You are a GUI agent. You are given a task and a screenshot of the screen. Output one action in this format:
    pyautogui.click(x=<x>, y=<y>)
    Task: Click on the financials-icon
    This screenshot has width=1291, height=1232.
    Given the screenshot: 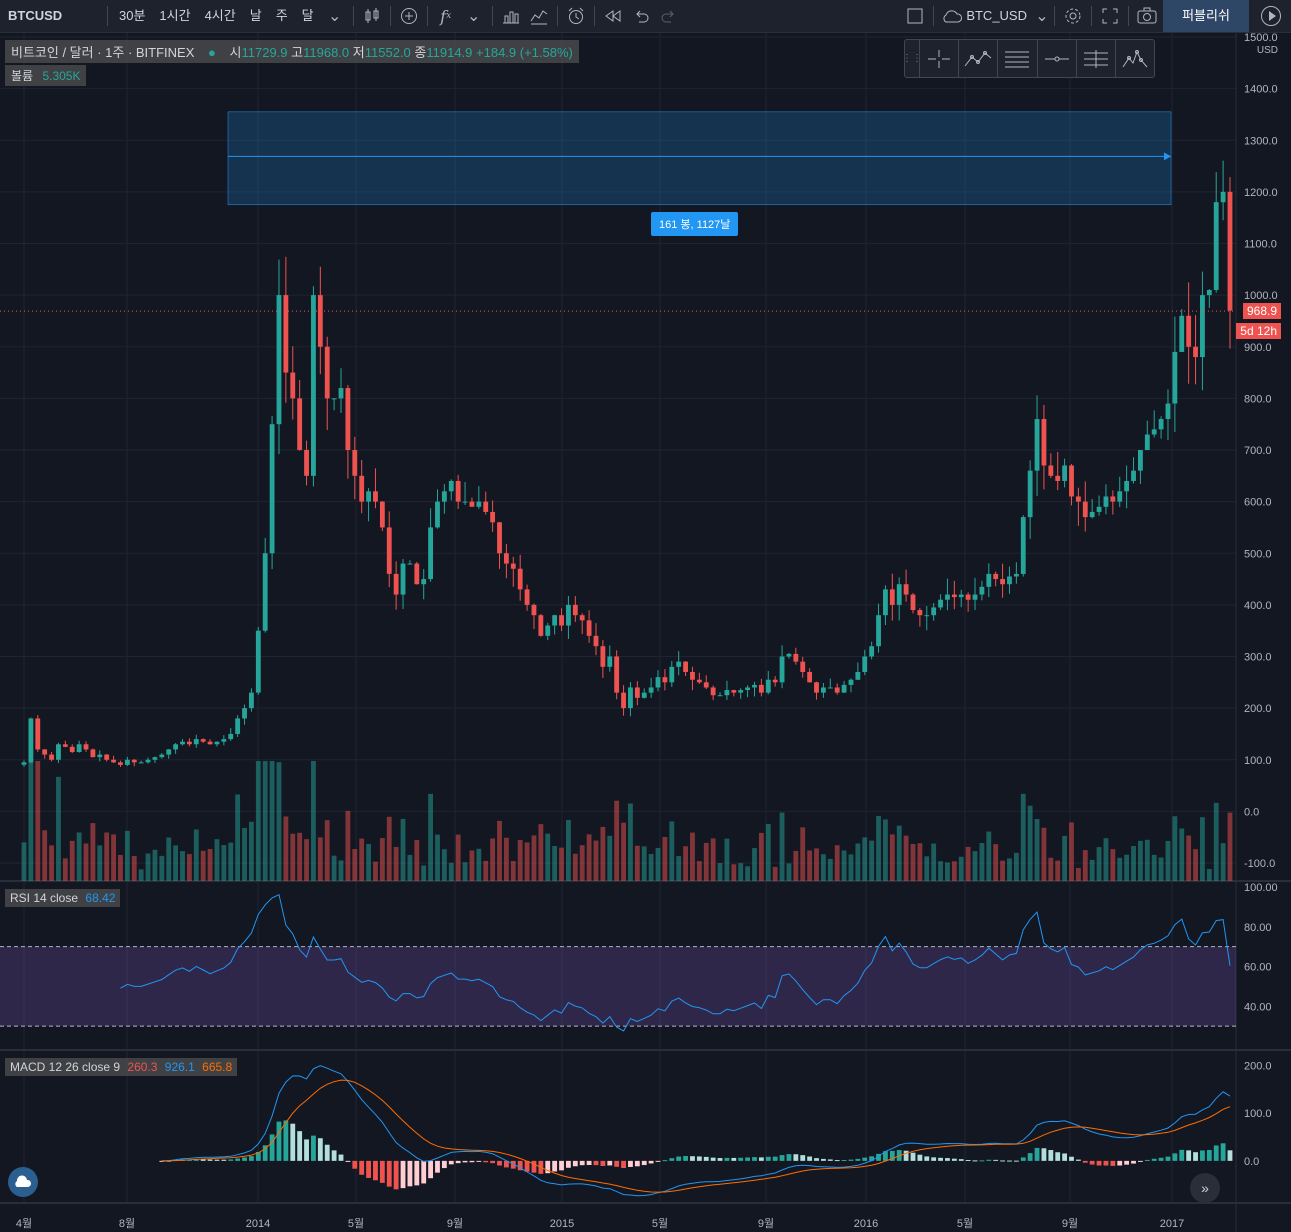 What is the action you would take?
    pyautogui.click(x=511, y=16)
    